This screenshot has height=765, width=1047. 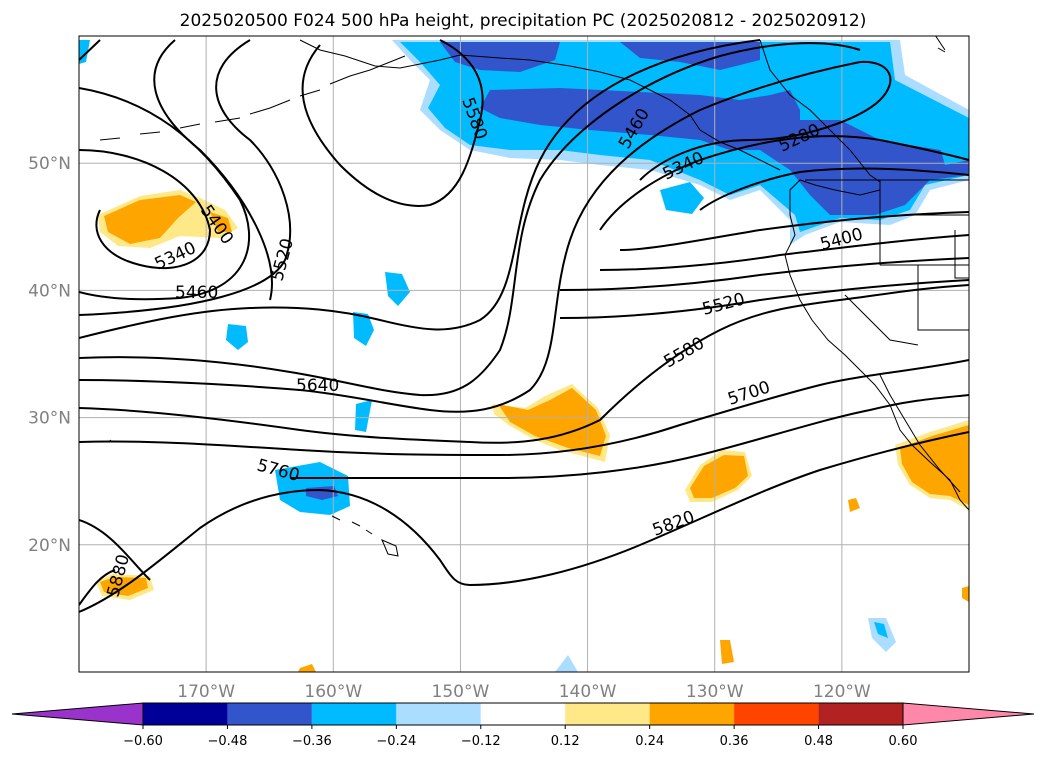 What do you see at coordinates (317, 386) in the screenshot?
I see `contour-label: 5640` at bounding box center [317, 386].